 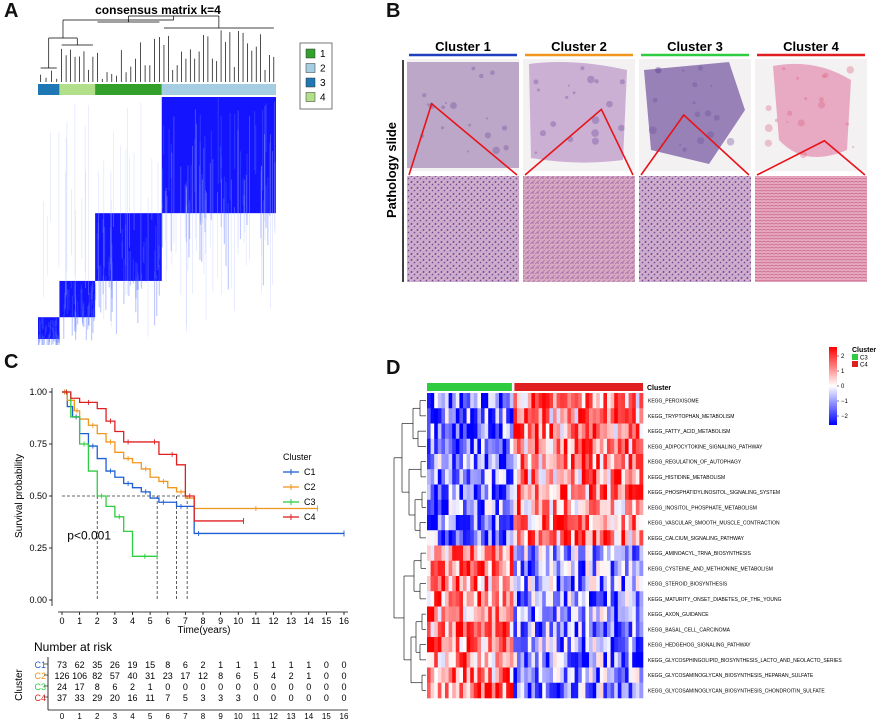 I want to click on pathway-label: KEGG_AMINOACYL_TRNA_BIOSYNTHESIS, so click(x=699, y=554).